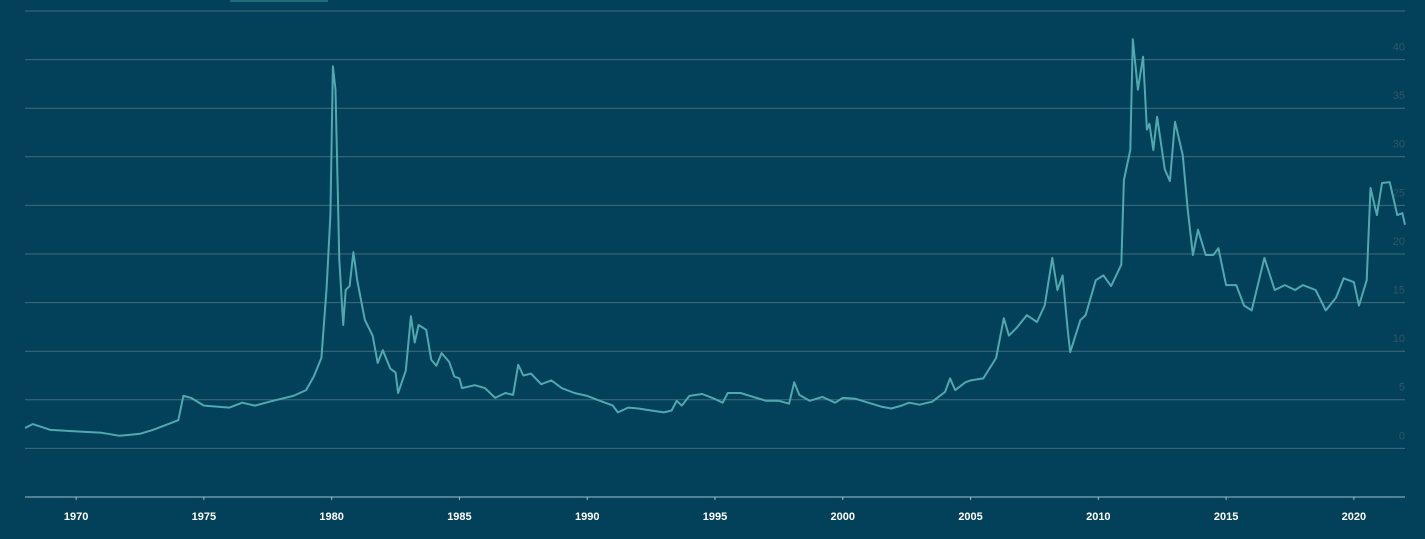  Describe the element at coordinates (1399, 96) in the screenshot. I see `y-tick-label: 35` at that location.